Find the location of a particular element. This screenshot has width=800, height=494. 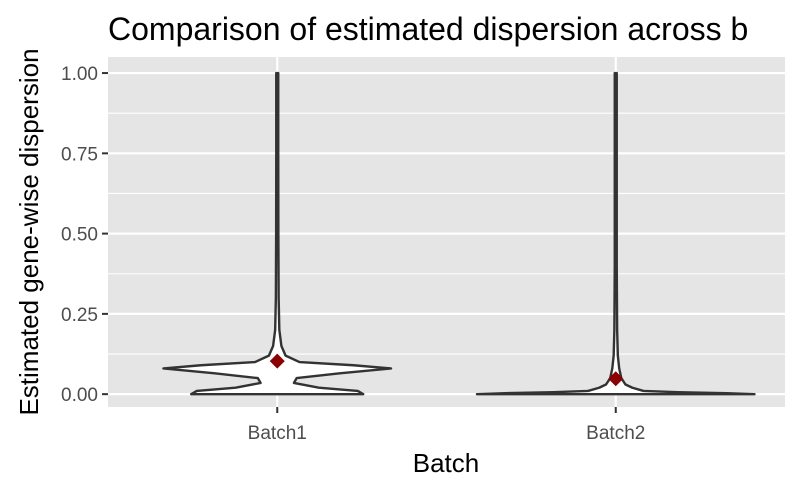

mean-markers is located at coordinates (446, 370).